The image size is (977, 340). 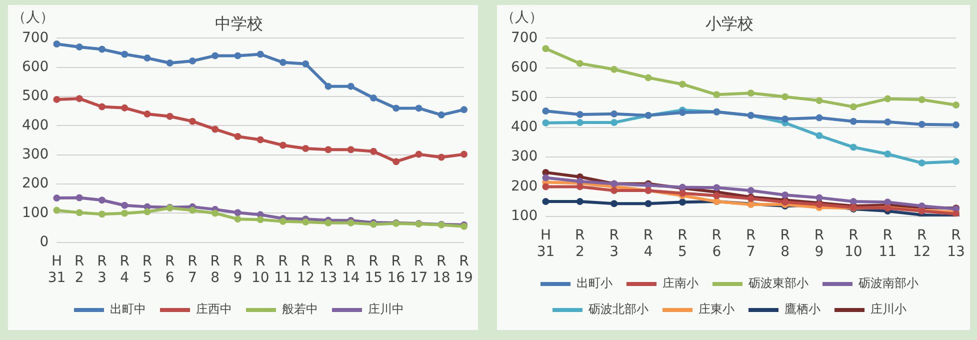 I want to click on legend-label: 砺波南部小, so click(x=888, y=283).